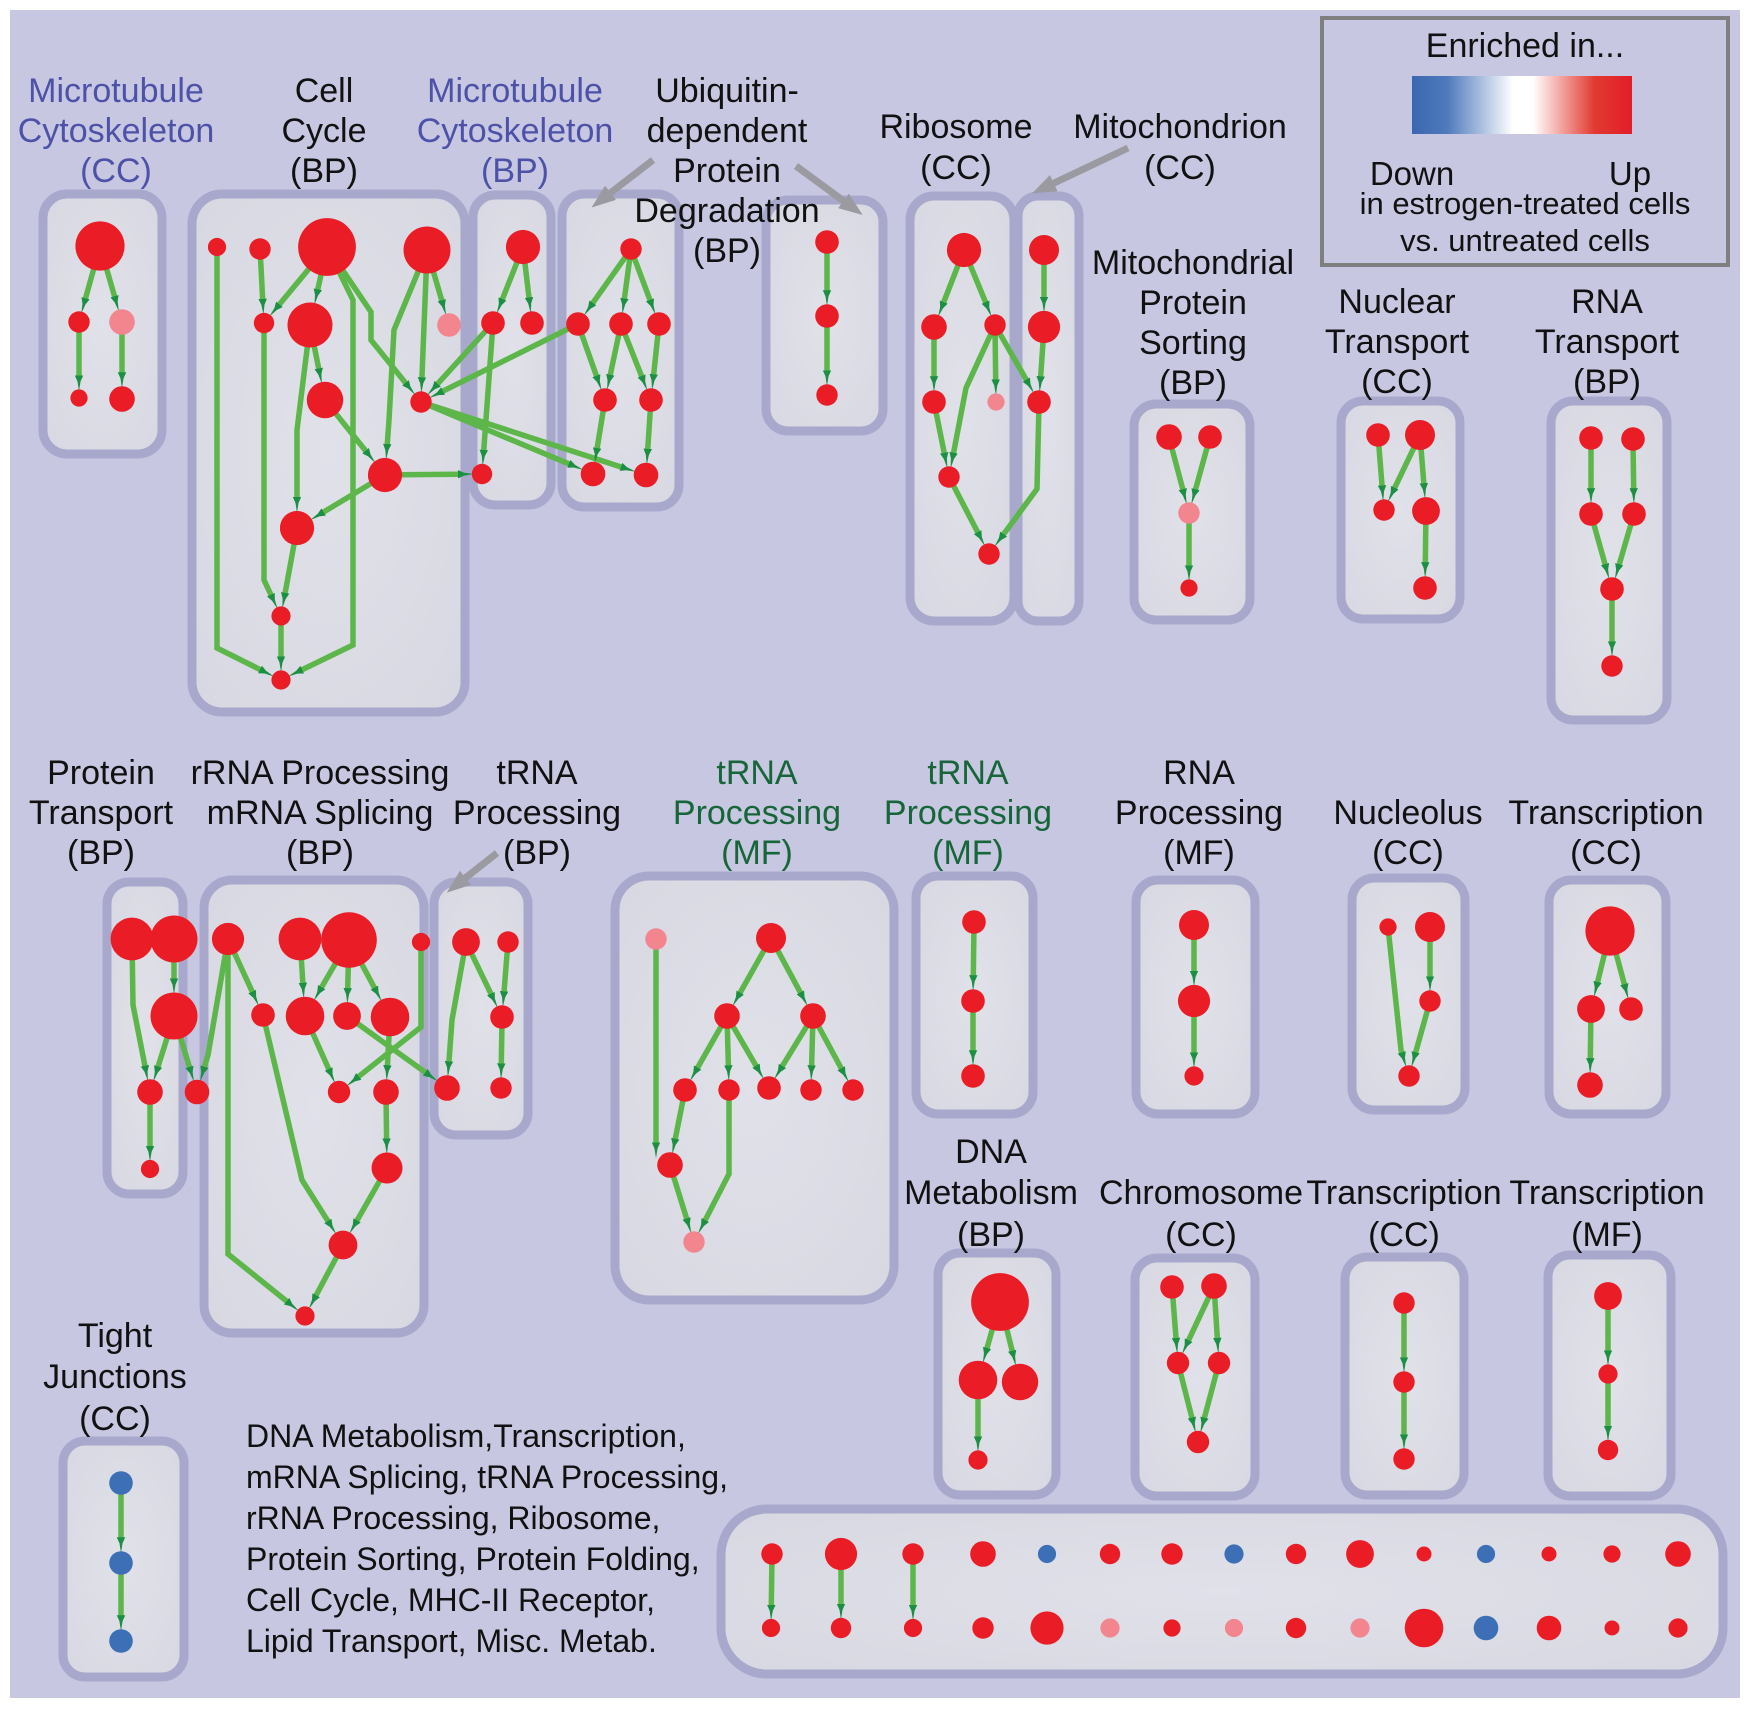 The image size is (1750, 1715). Describe the element at coordinates (991, 1193) in the screenshot. I see `svg-text: Metabolism` at that location.